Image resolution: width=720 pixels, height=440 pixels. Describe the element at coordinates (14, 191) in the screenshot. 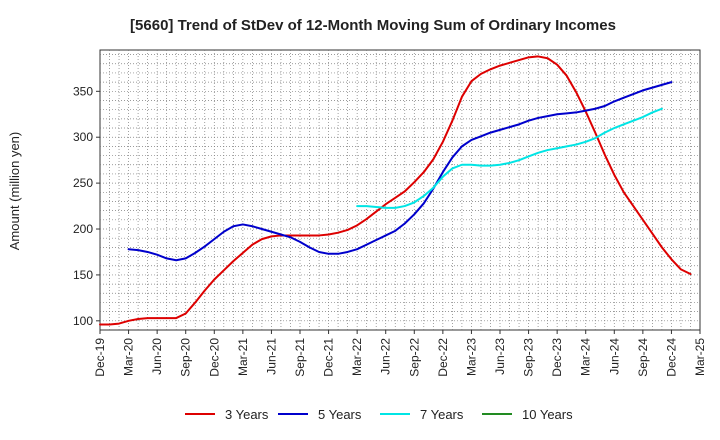

I see `y-axis-label: Amount (million yen)` at that location.